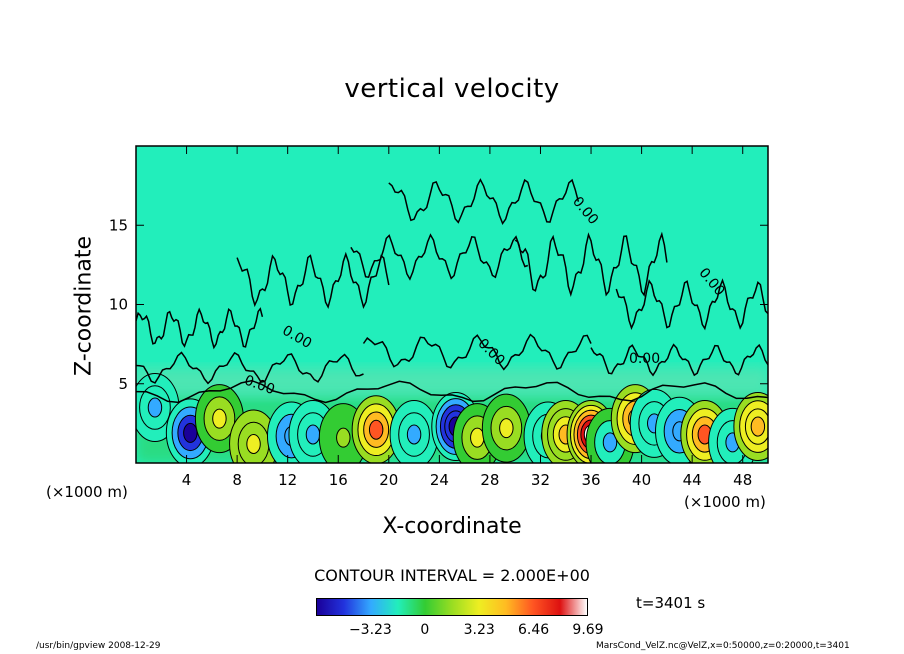 The height and width of the screenshot is (654, 904). I want to click on x-tick-label: 32, so click(540, 480).